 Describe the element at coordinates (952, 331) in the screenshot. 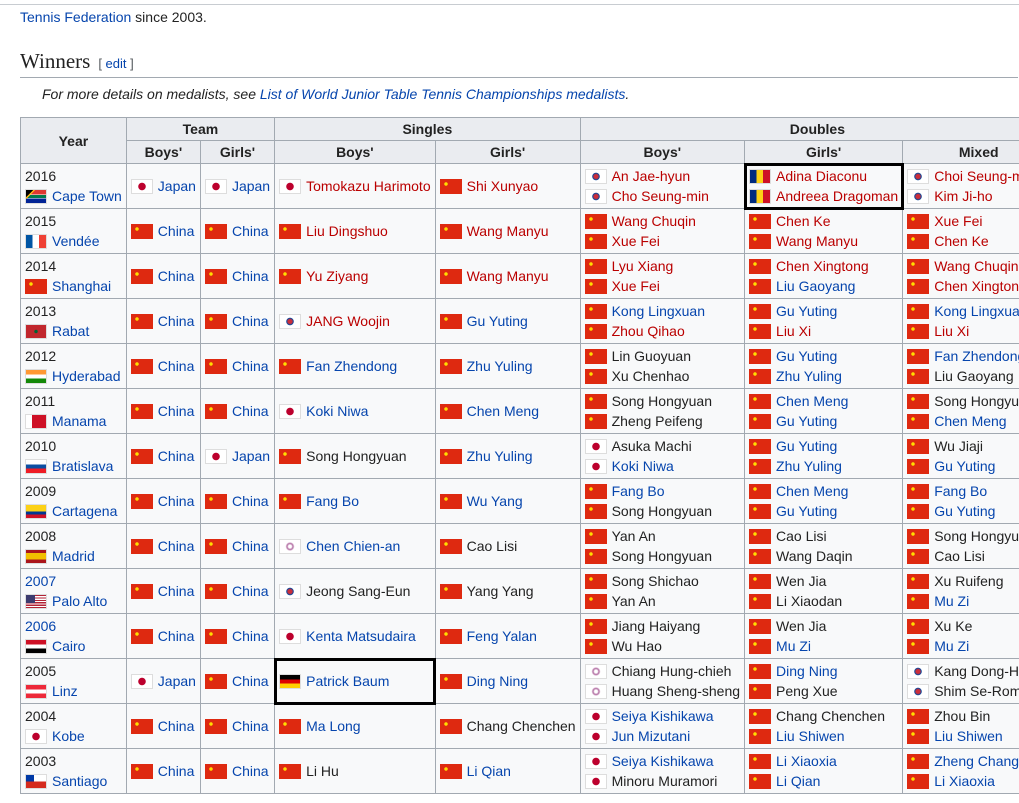

I see `entry-link: Liu Xi` at that location.